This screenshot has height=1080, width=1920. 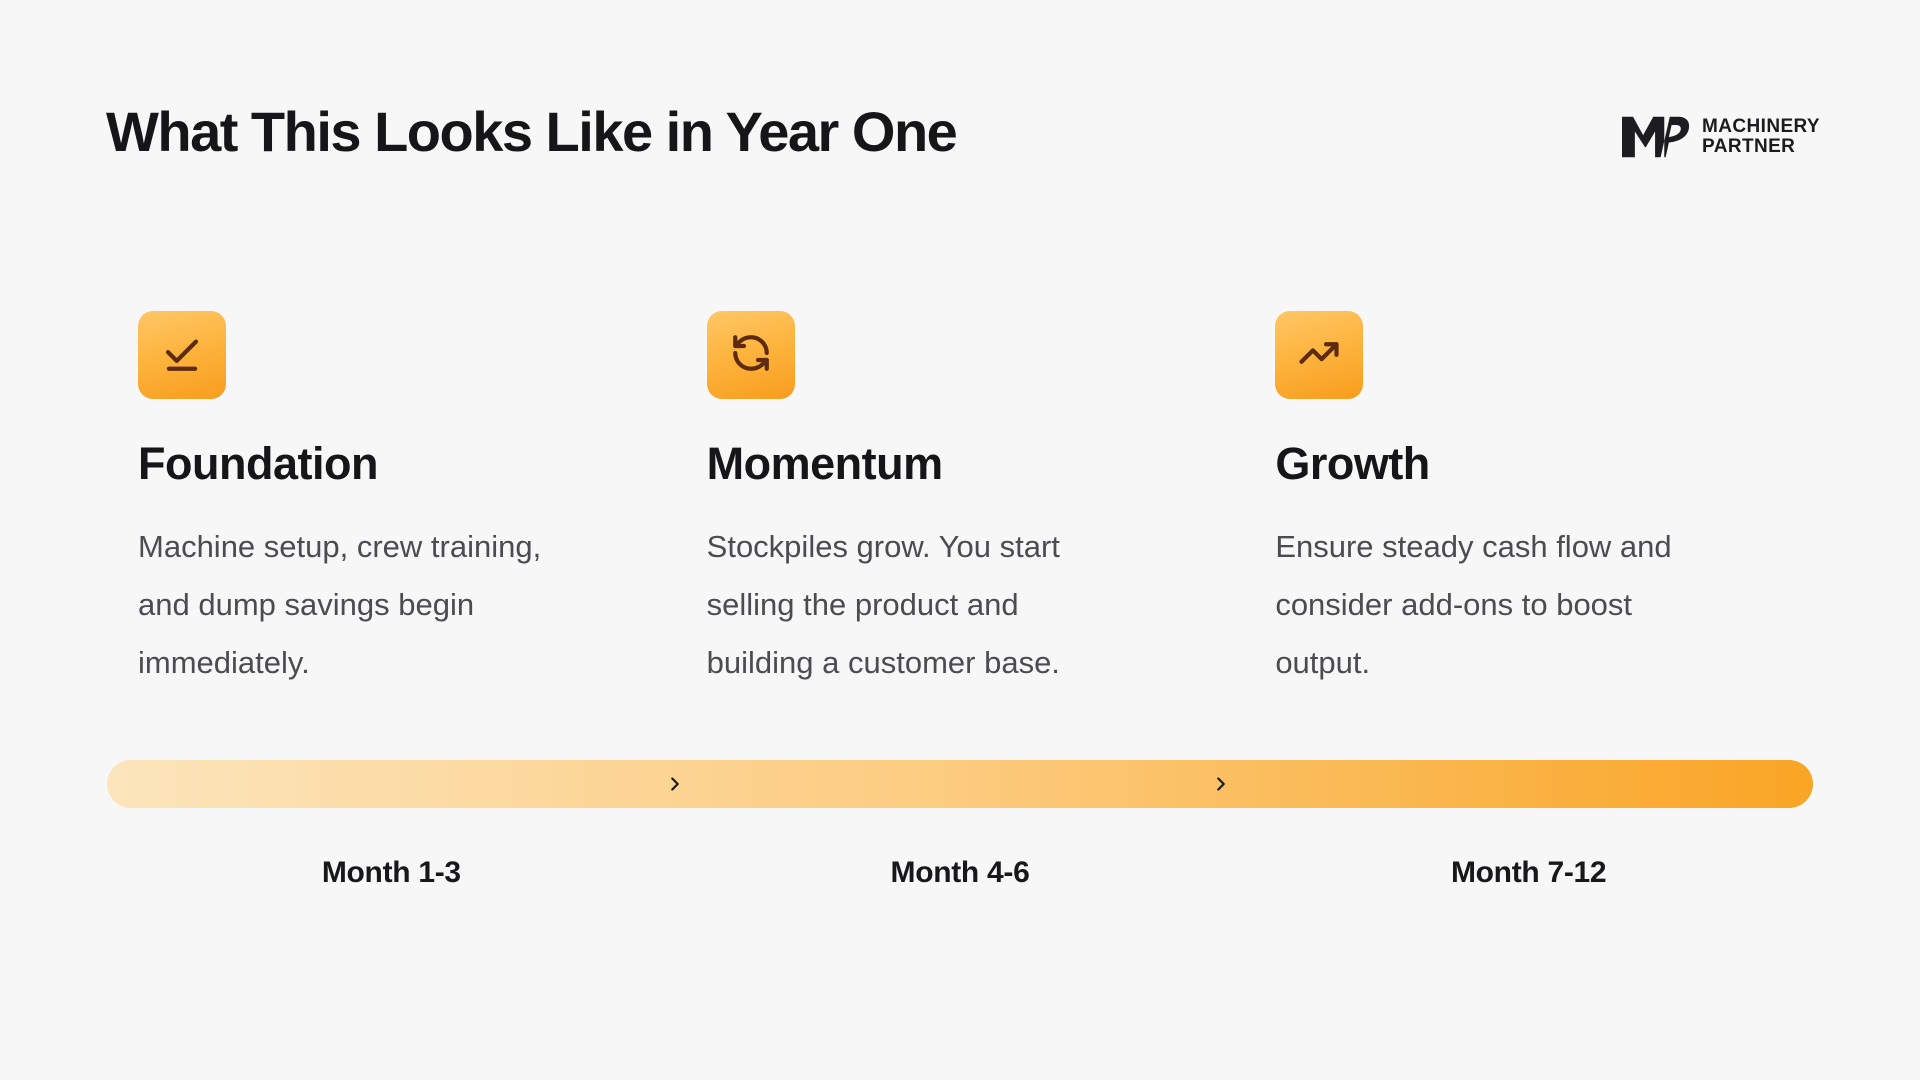 I want to click on phase-title: Momentum, so click(x=824, y=463).